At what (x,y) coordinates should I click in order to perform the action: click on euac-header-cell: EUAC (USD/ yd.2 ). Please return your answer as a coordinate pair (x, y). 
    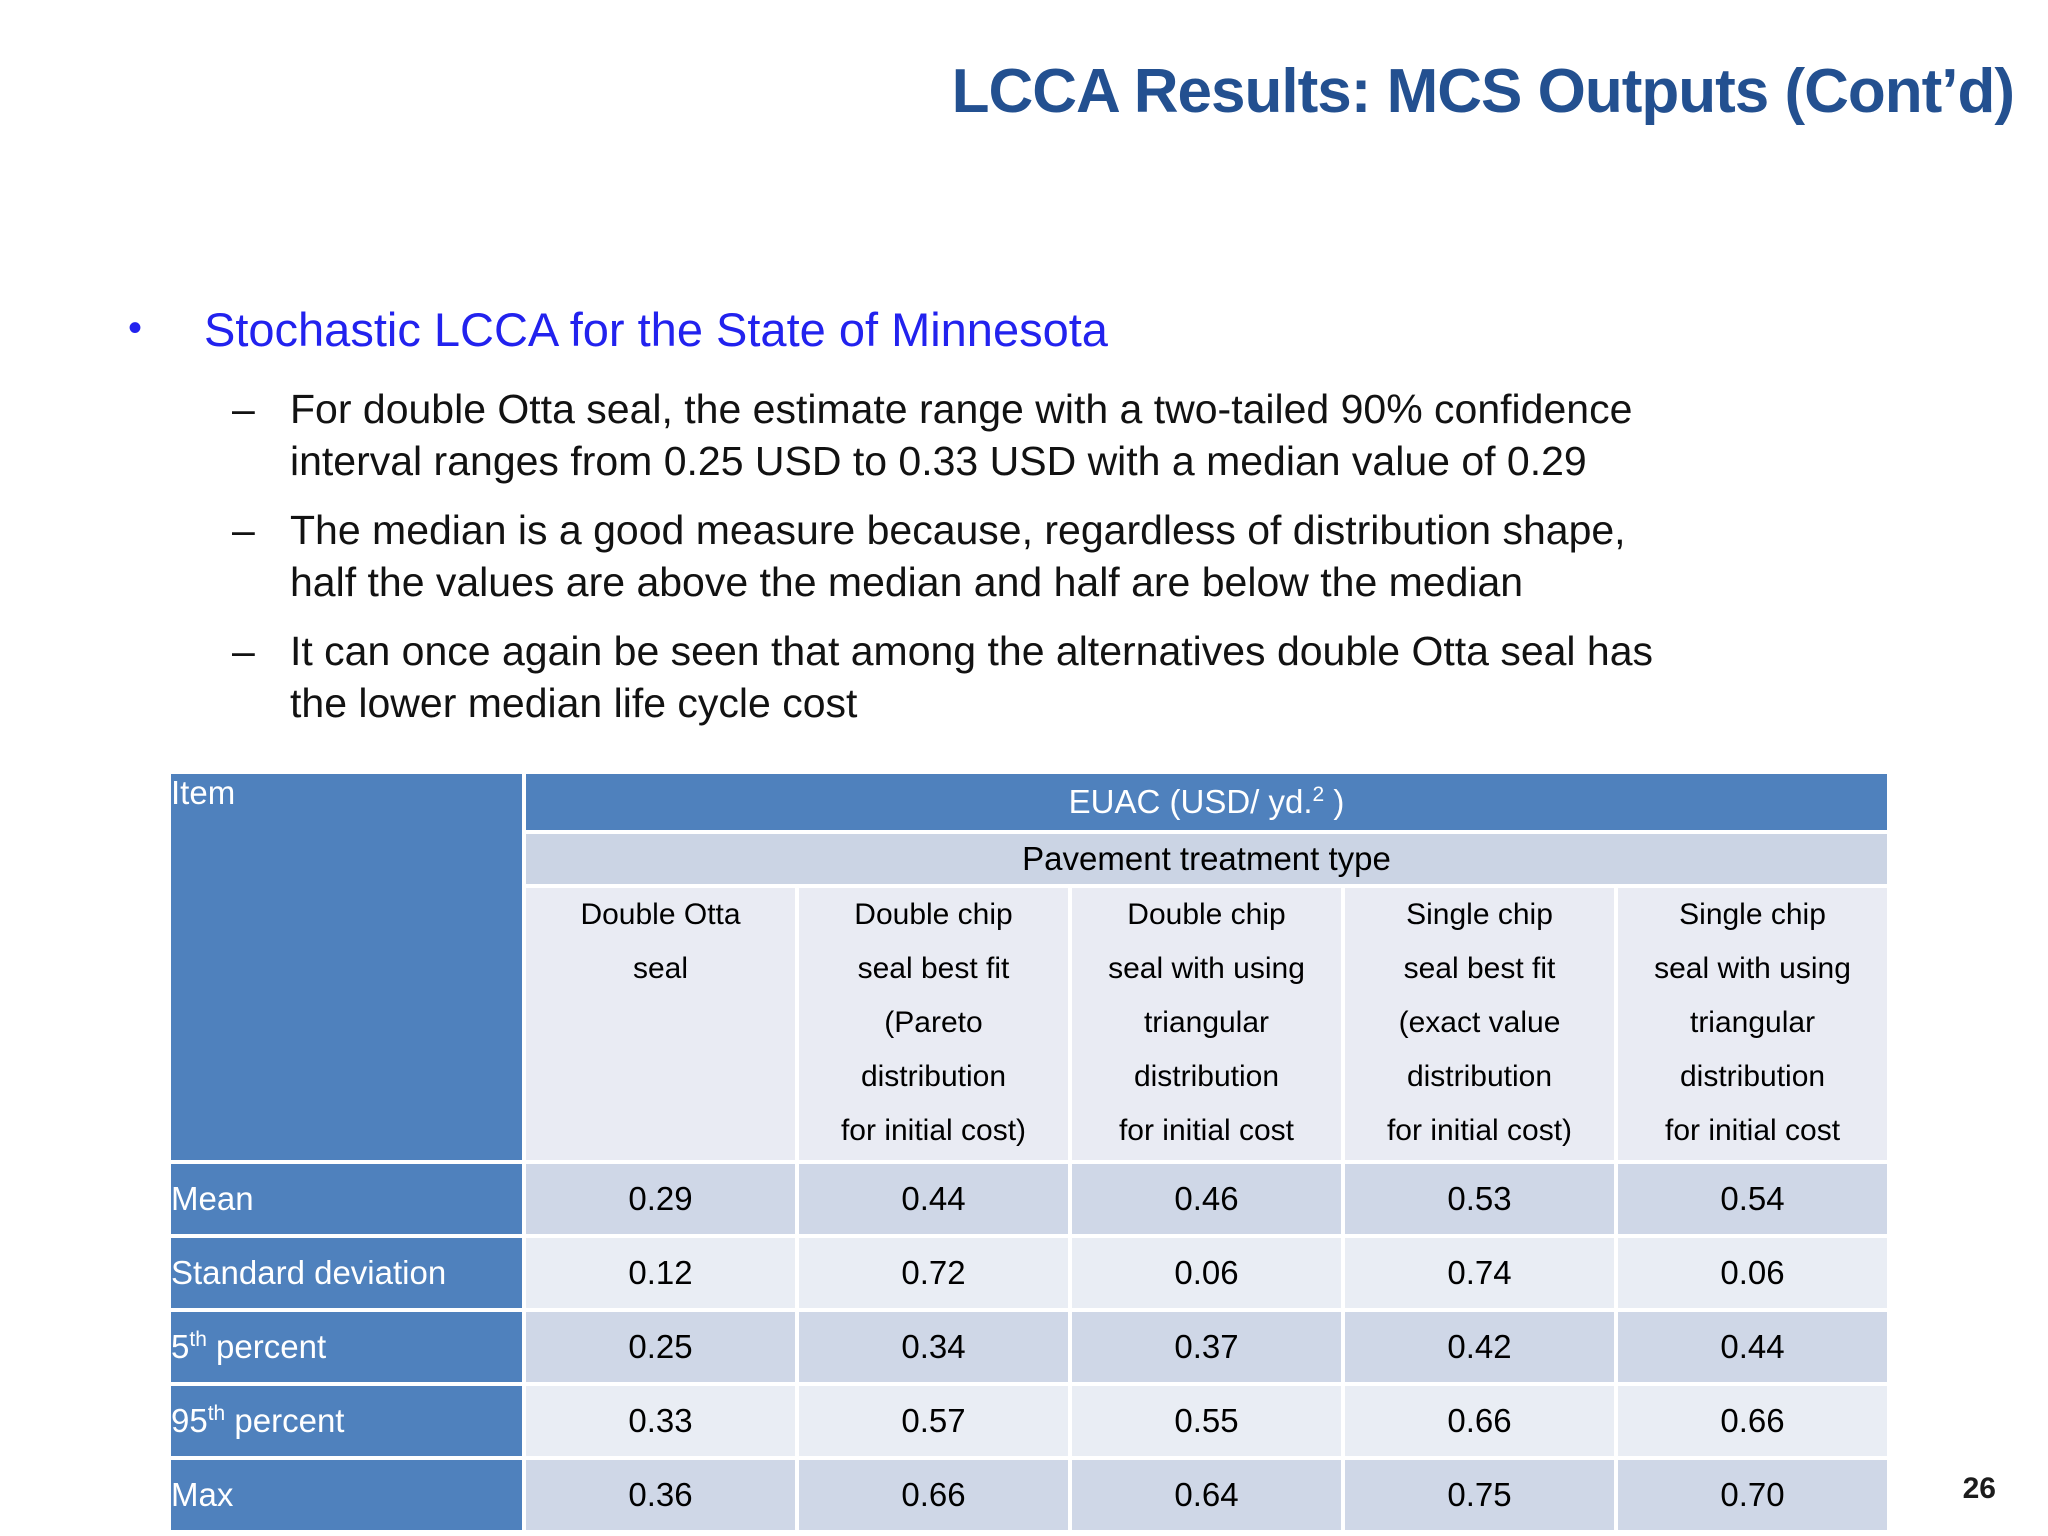
    Looking at the image, I should click on (1206, 802).